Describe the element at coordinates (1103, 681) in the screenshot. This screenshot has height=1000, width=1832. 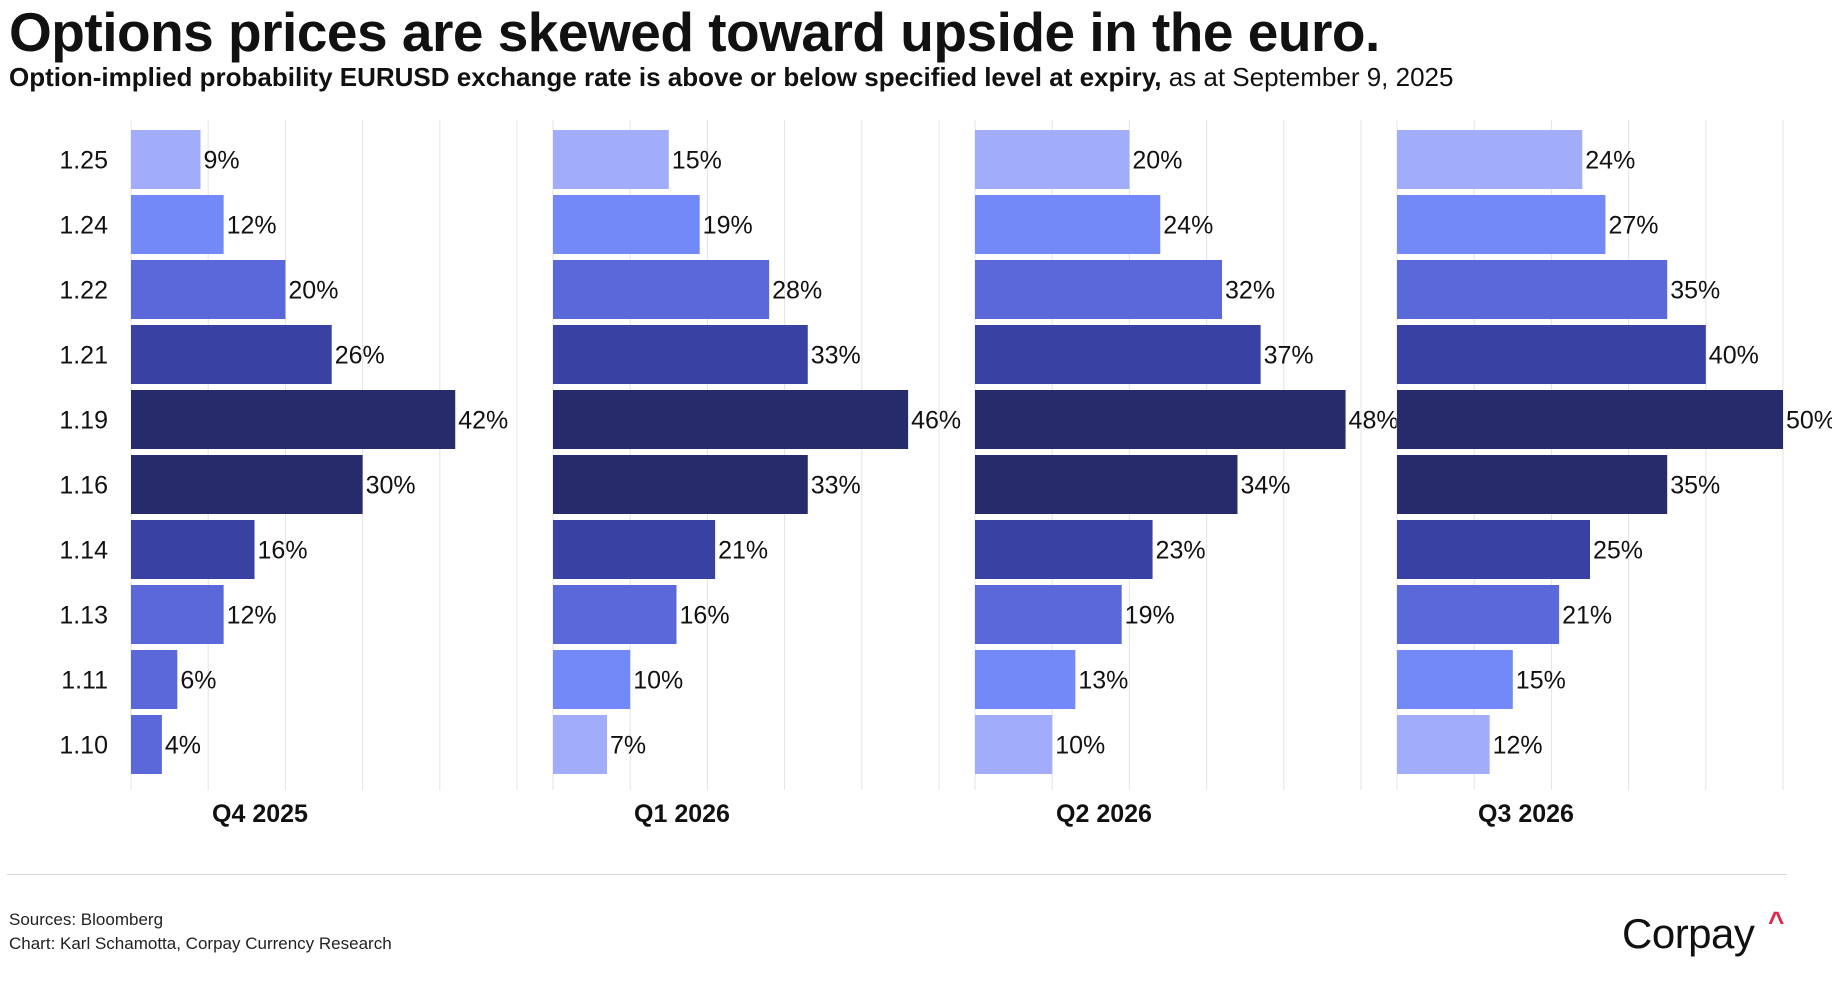
I see `data-label: 13%` at that location.